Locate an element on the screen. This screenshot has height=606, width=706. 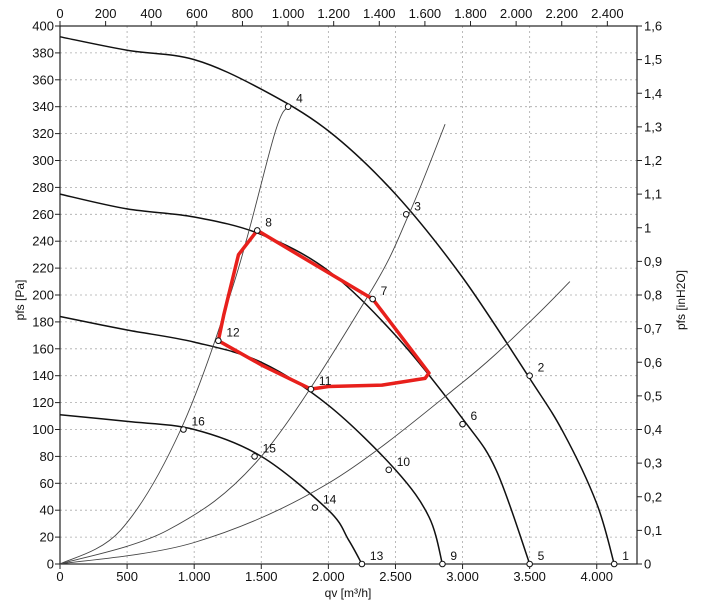
bottom-tick-label: 0 is located at coordinates (59, 576).